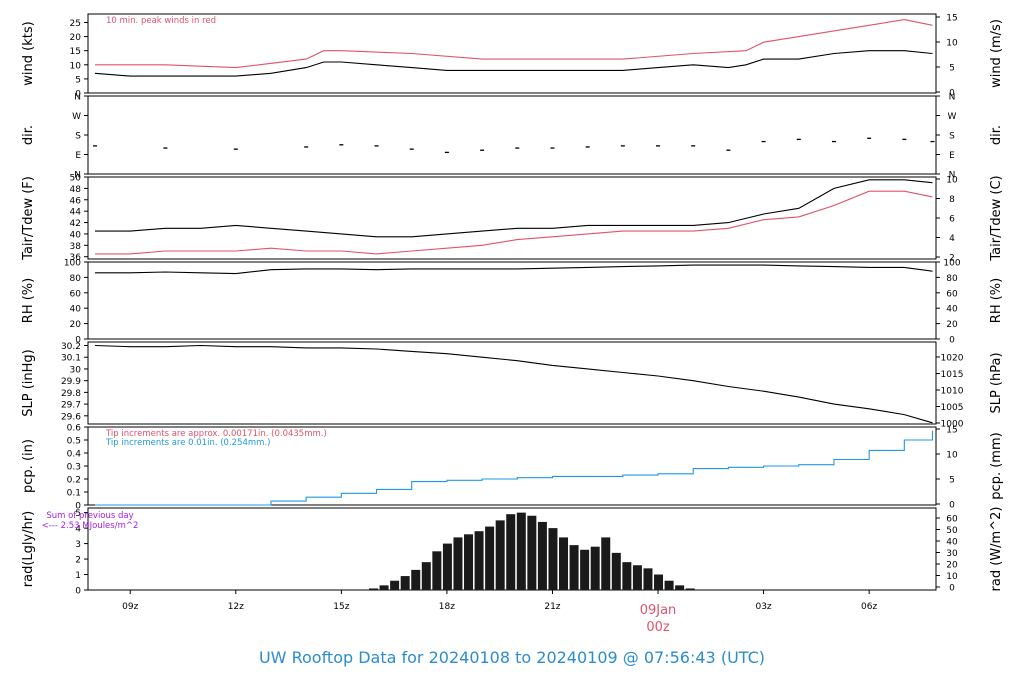 The width and height of the screenshot is (1024, 700). Describe the element at coordinates (552, 607) in the screenshot. I see `xtick-label: 21z` at that location.